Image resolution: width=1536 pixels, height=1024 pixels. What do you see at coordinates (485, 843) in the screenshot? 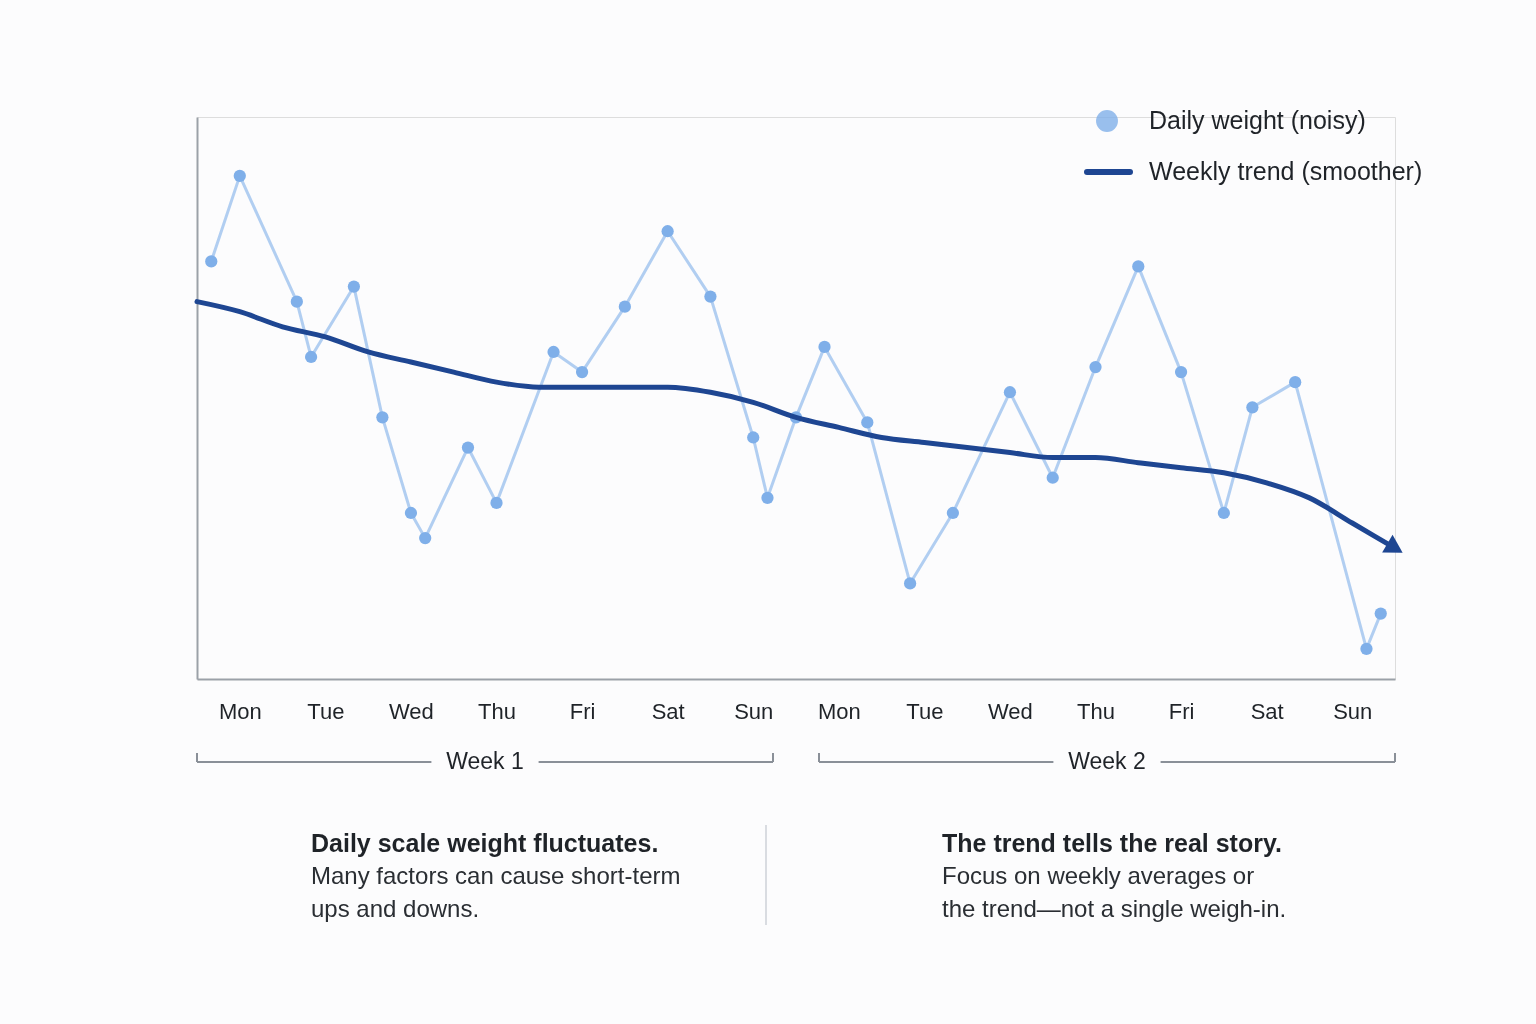
I see `text: Daily scale weight fluctuates.` at bounding box center [485, 843].